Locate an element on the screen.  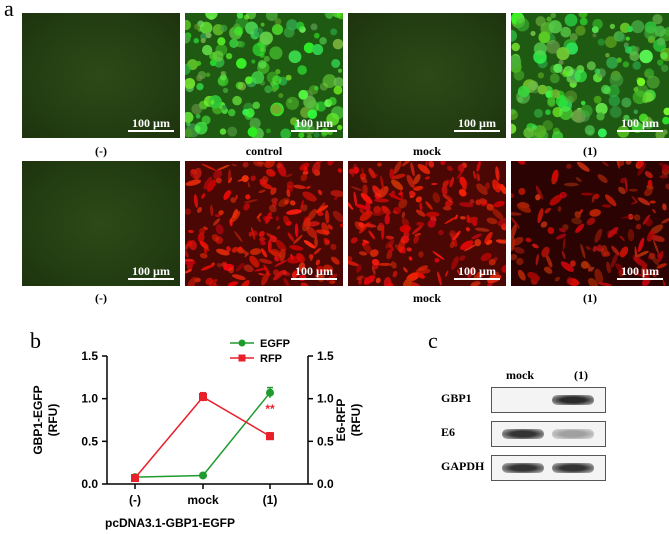
legend-label-rfp: RFP is located at coordinates (271, 359).